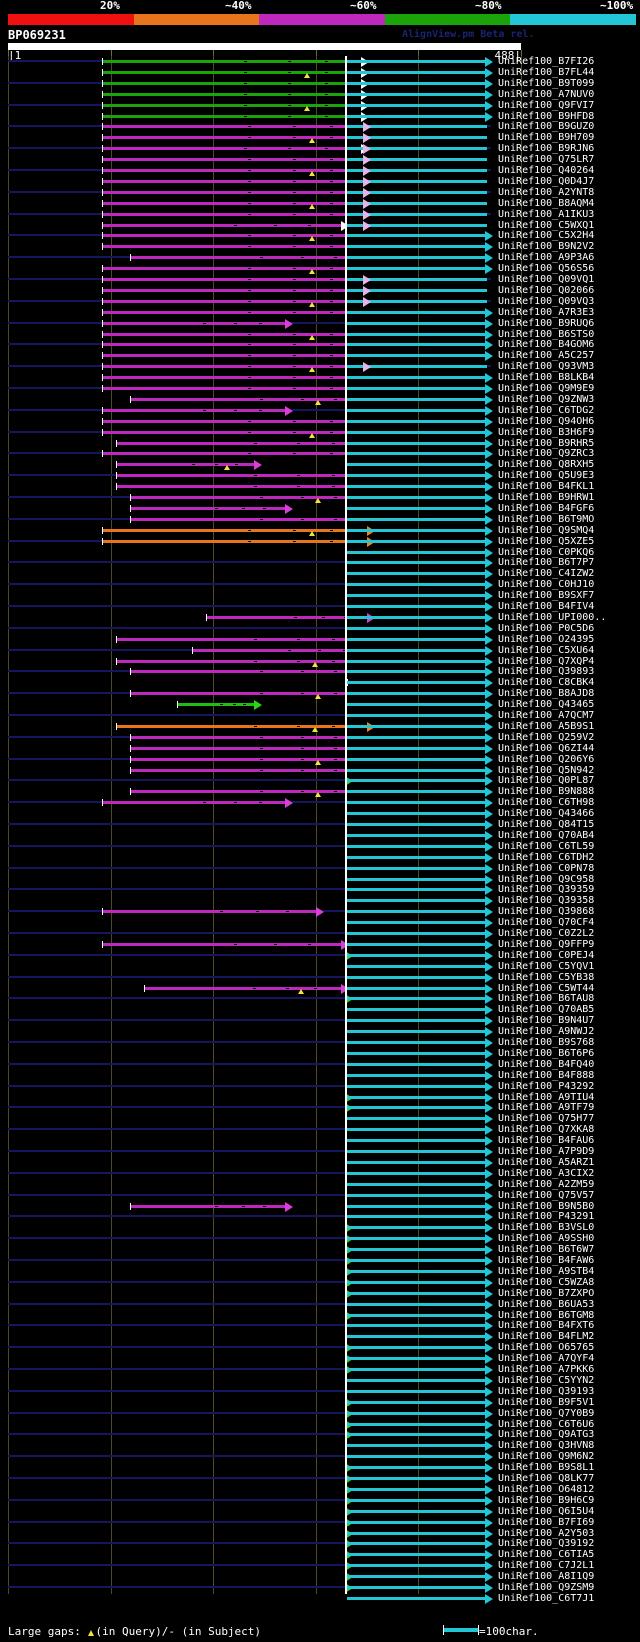 This screenshot has width=640, height=1642. Describe the element at coordinates (546, 1260) in the screenshot. I see `hit-label: UniRef100_B4FAW6` at that location.